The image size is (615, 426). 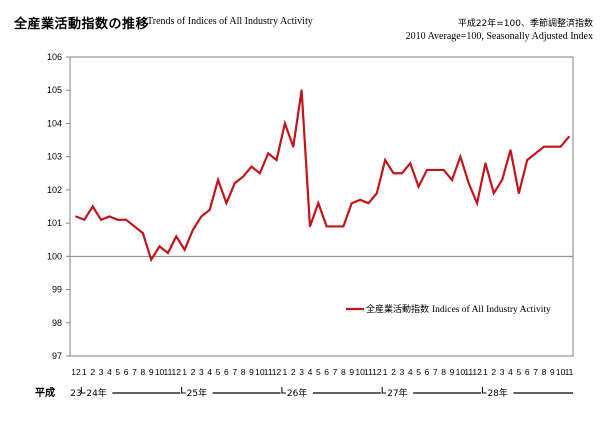 What do you see at coordinates (525, 24) in the screenshot?
I see `index-note-jp: 平成22年=100、季節調整済指数` at bounding box center [525, 24].